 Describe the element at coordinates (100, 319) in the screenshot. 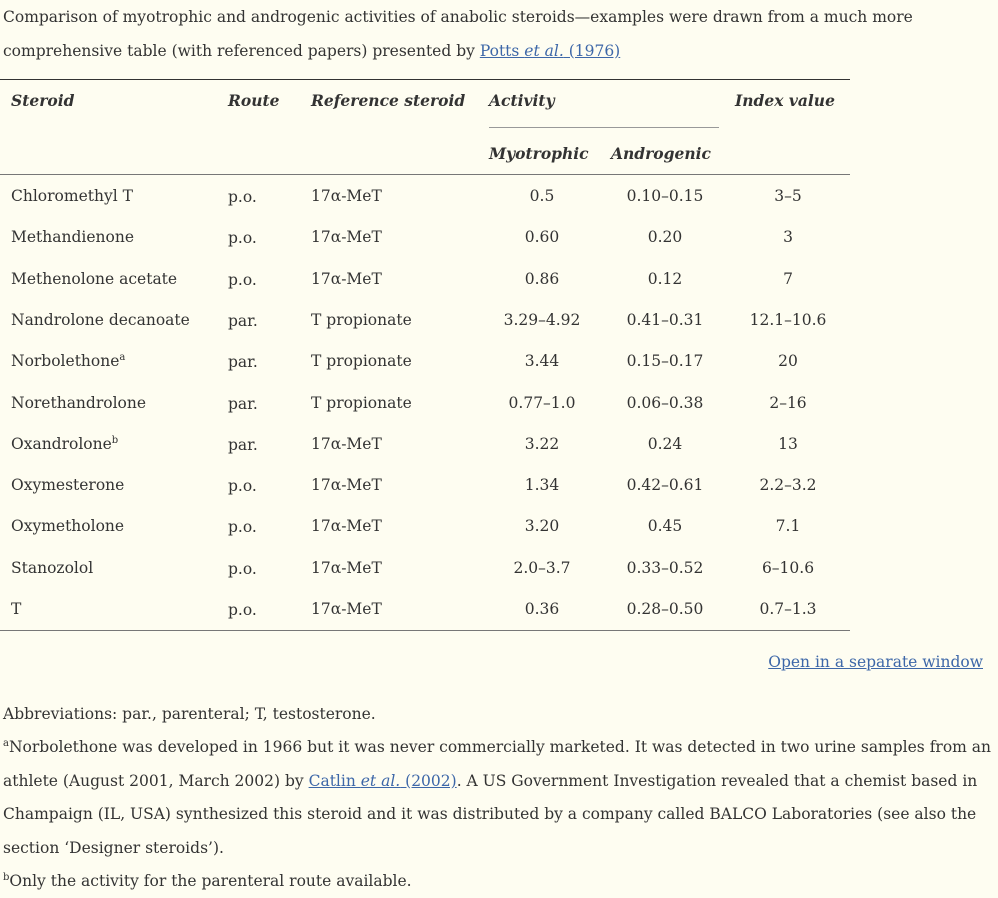

I see `steroid-value: Nandrolone decanoate` at that location.